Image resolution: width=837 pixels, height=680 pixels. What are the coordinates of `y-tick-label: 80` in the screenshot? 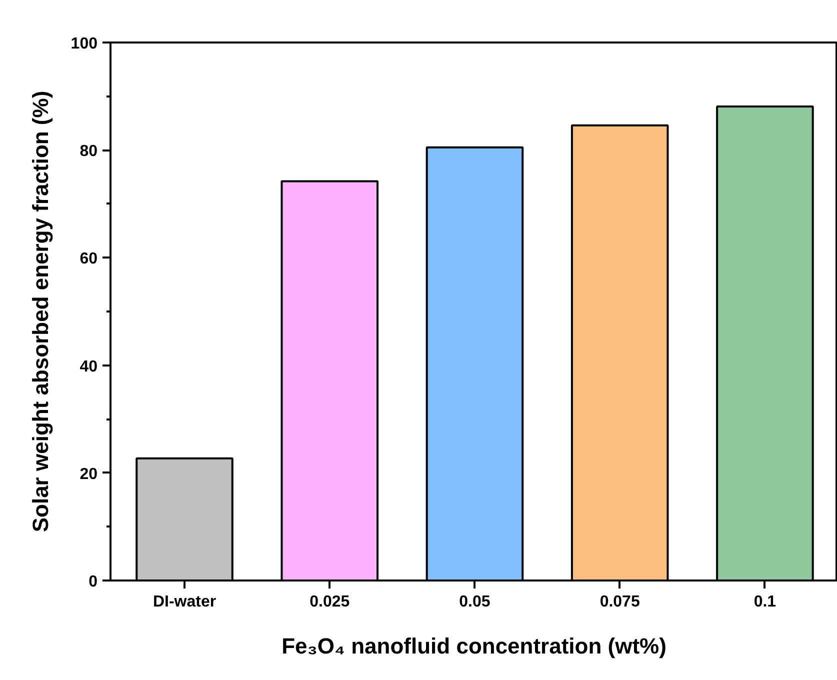 It's located at (89, 151).